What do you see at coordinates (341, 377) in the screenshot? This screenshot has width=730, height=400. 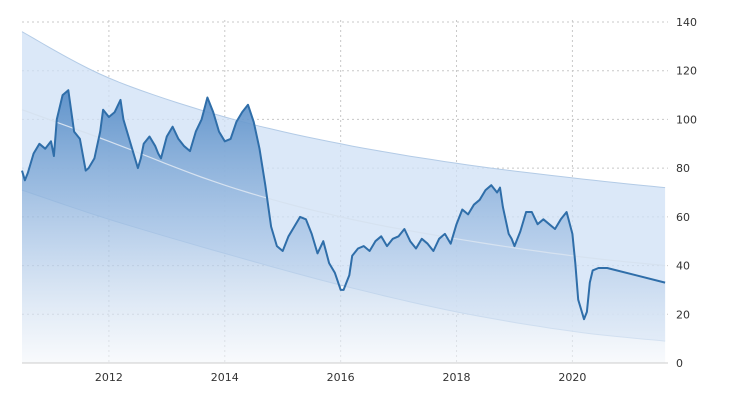 I see `x-tick-label: 2016` at bounding box center [341, 377].